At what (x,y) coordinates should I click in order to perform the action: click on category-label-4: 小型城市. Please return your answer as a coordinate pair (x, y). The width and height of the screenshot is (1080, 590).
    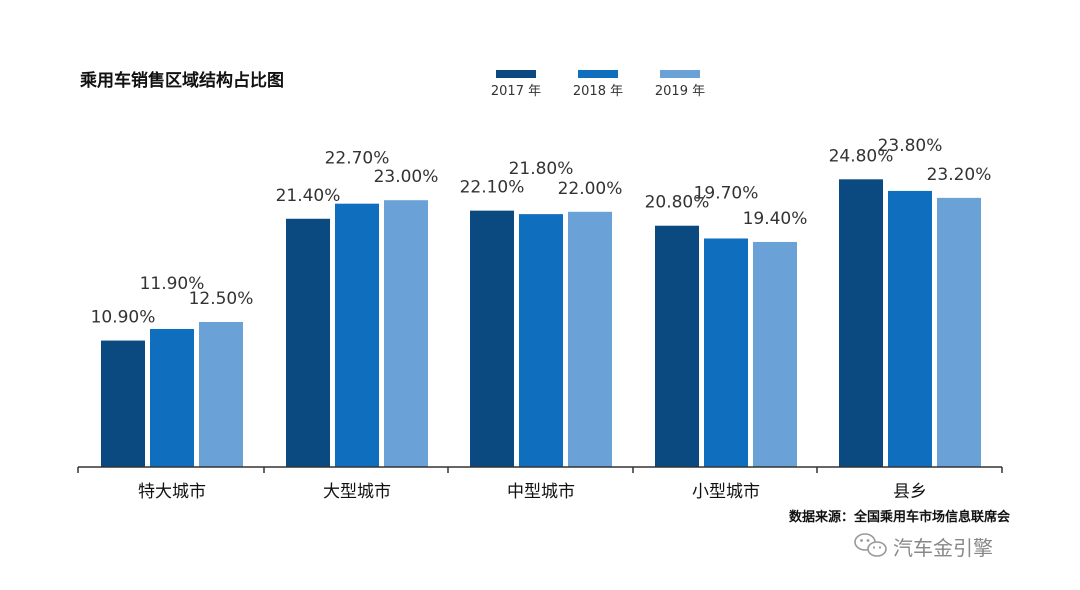
    Looking at the image, I should click on (726, 492).